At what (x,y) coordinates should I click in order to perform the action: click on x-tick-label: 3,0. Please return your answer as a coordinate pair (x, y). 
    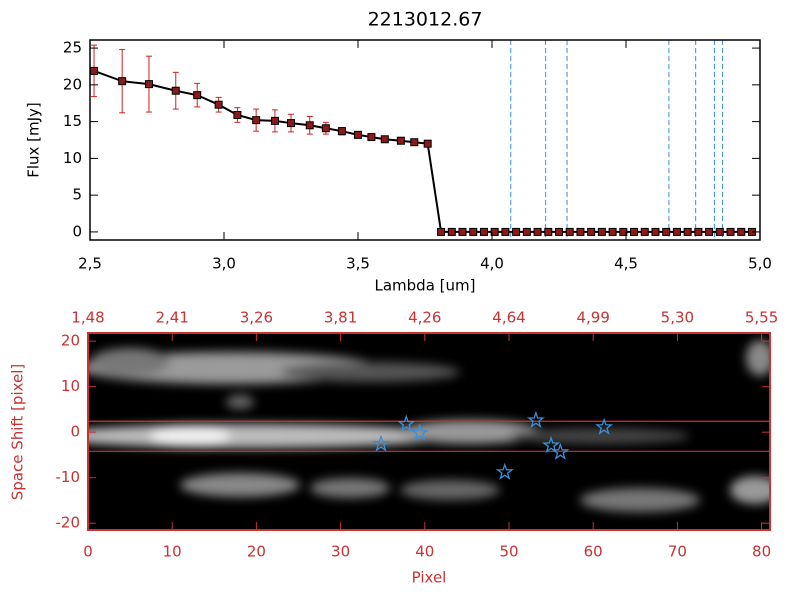
    Looking at the image, I should click on (224, 264).